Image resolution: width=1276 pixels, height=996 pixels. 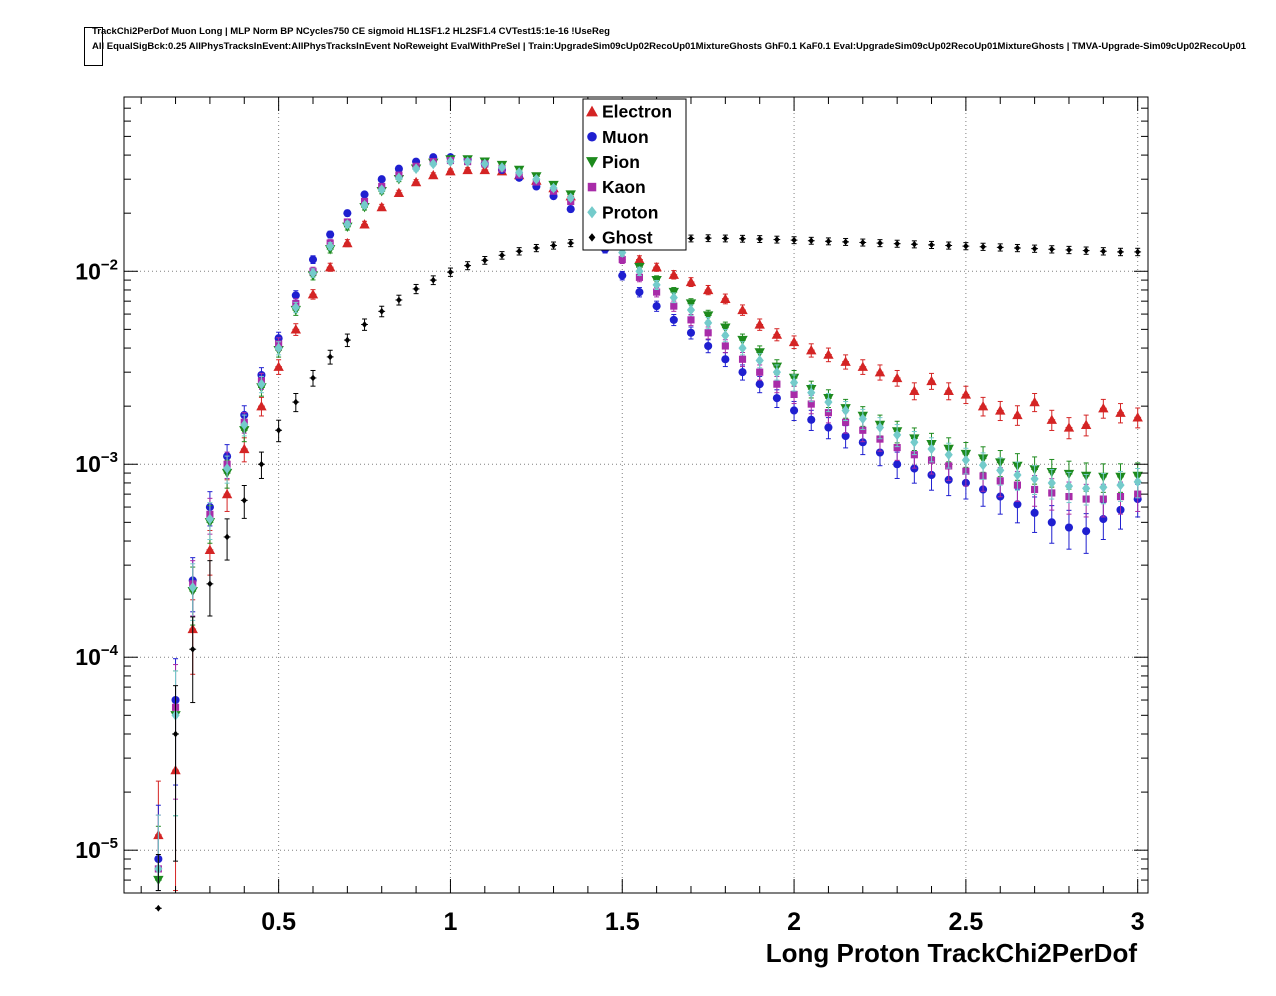 What do you see at coordinates (965, 922) in the screenshot?
I see `x-tick-label: 2.5` at bounding box center [965, 922].